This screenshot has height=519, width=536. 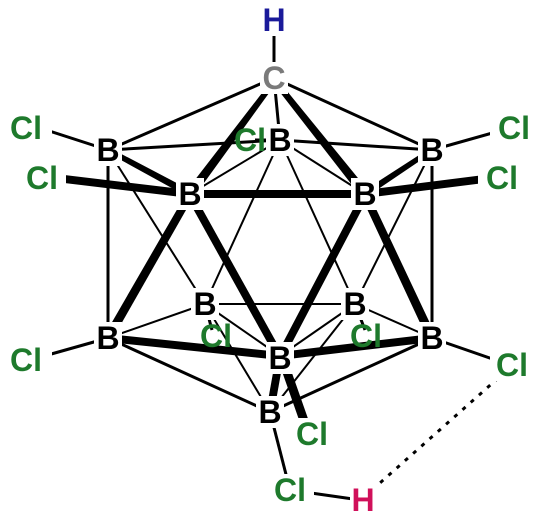 What do you see at coordinates (250, 140) in the screenshot?
I see `atom-cl-back-top: Cl` at bounding box center [250, 140].